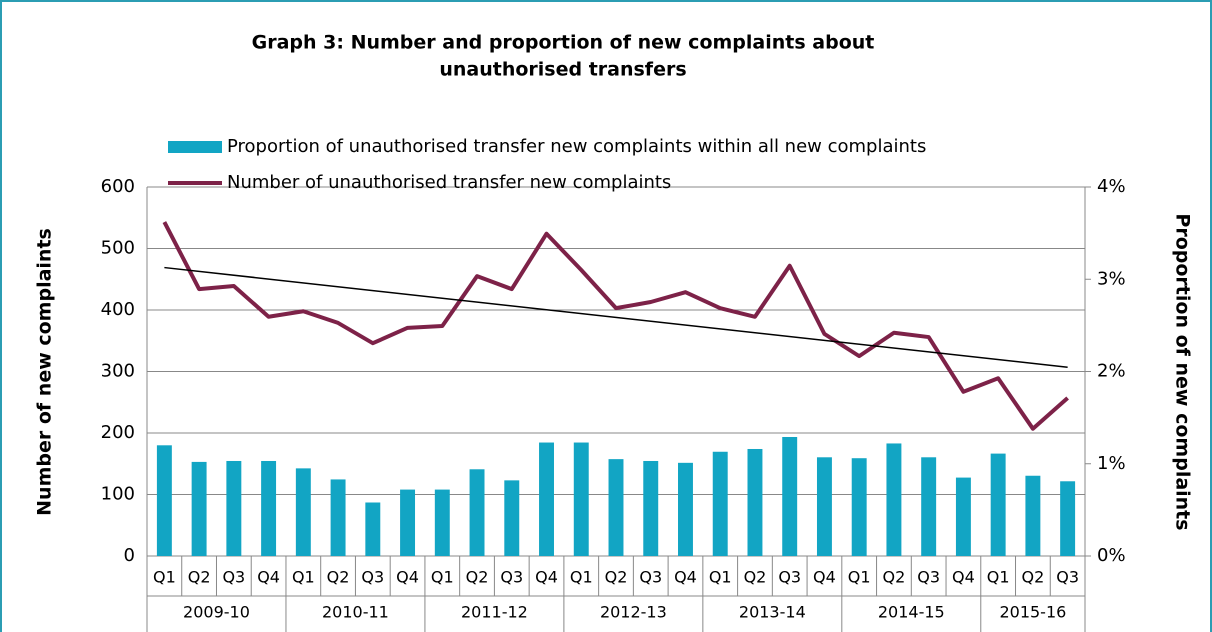 This screenshot has height=632, width=1212. I want to click on group-label: 2014-15, so click(911, 612).